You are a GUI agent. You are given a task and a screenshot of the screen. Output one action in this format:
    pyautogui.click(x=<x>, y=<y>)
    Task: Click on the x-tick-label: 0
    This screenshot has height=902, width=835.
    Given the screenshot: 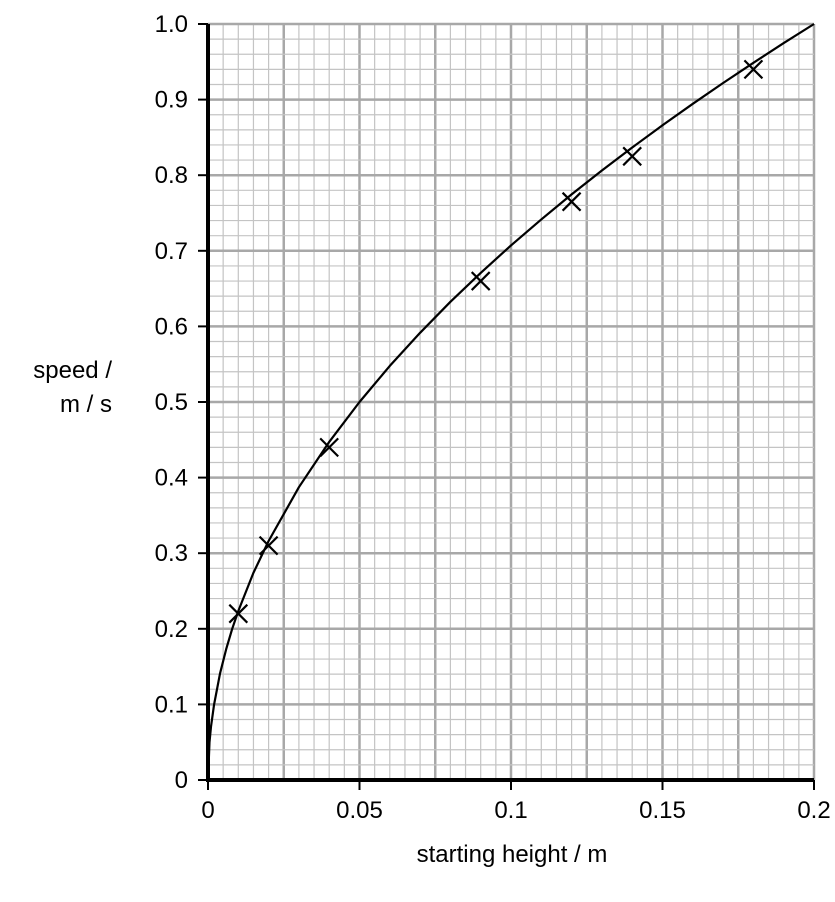 What is the action you would take?
    pyautogui.click(x=207, y=810)
    